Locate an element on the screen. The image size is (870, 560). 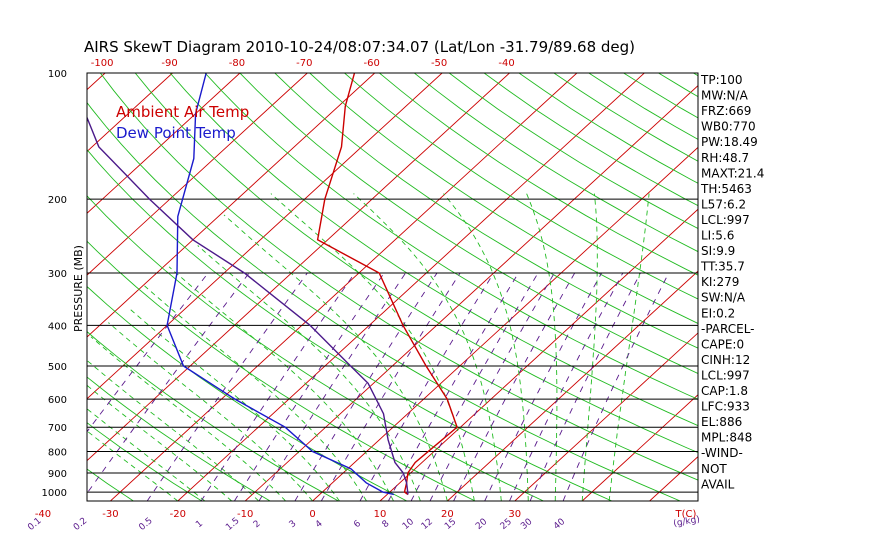
top-temp-tick-label: -60 is located at coordinates (372, 63).